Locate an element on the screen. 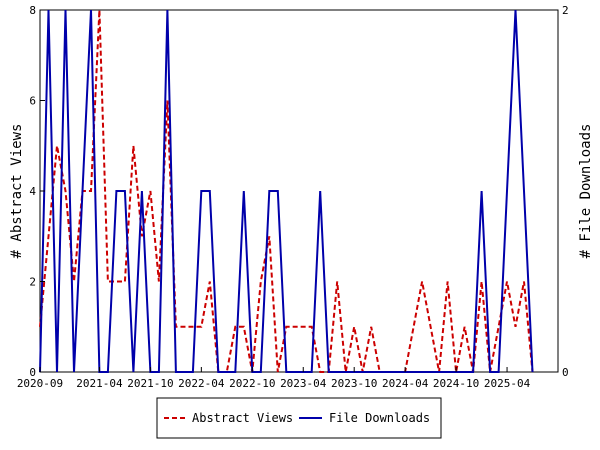 The height and width of the screenshot is (450, 600). x-tick-label: 2024-04 is located at coordinates (405, 383).